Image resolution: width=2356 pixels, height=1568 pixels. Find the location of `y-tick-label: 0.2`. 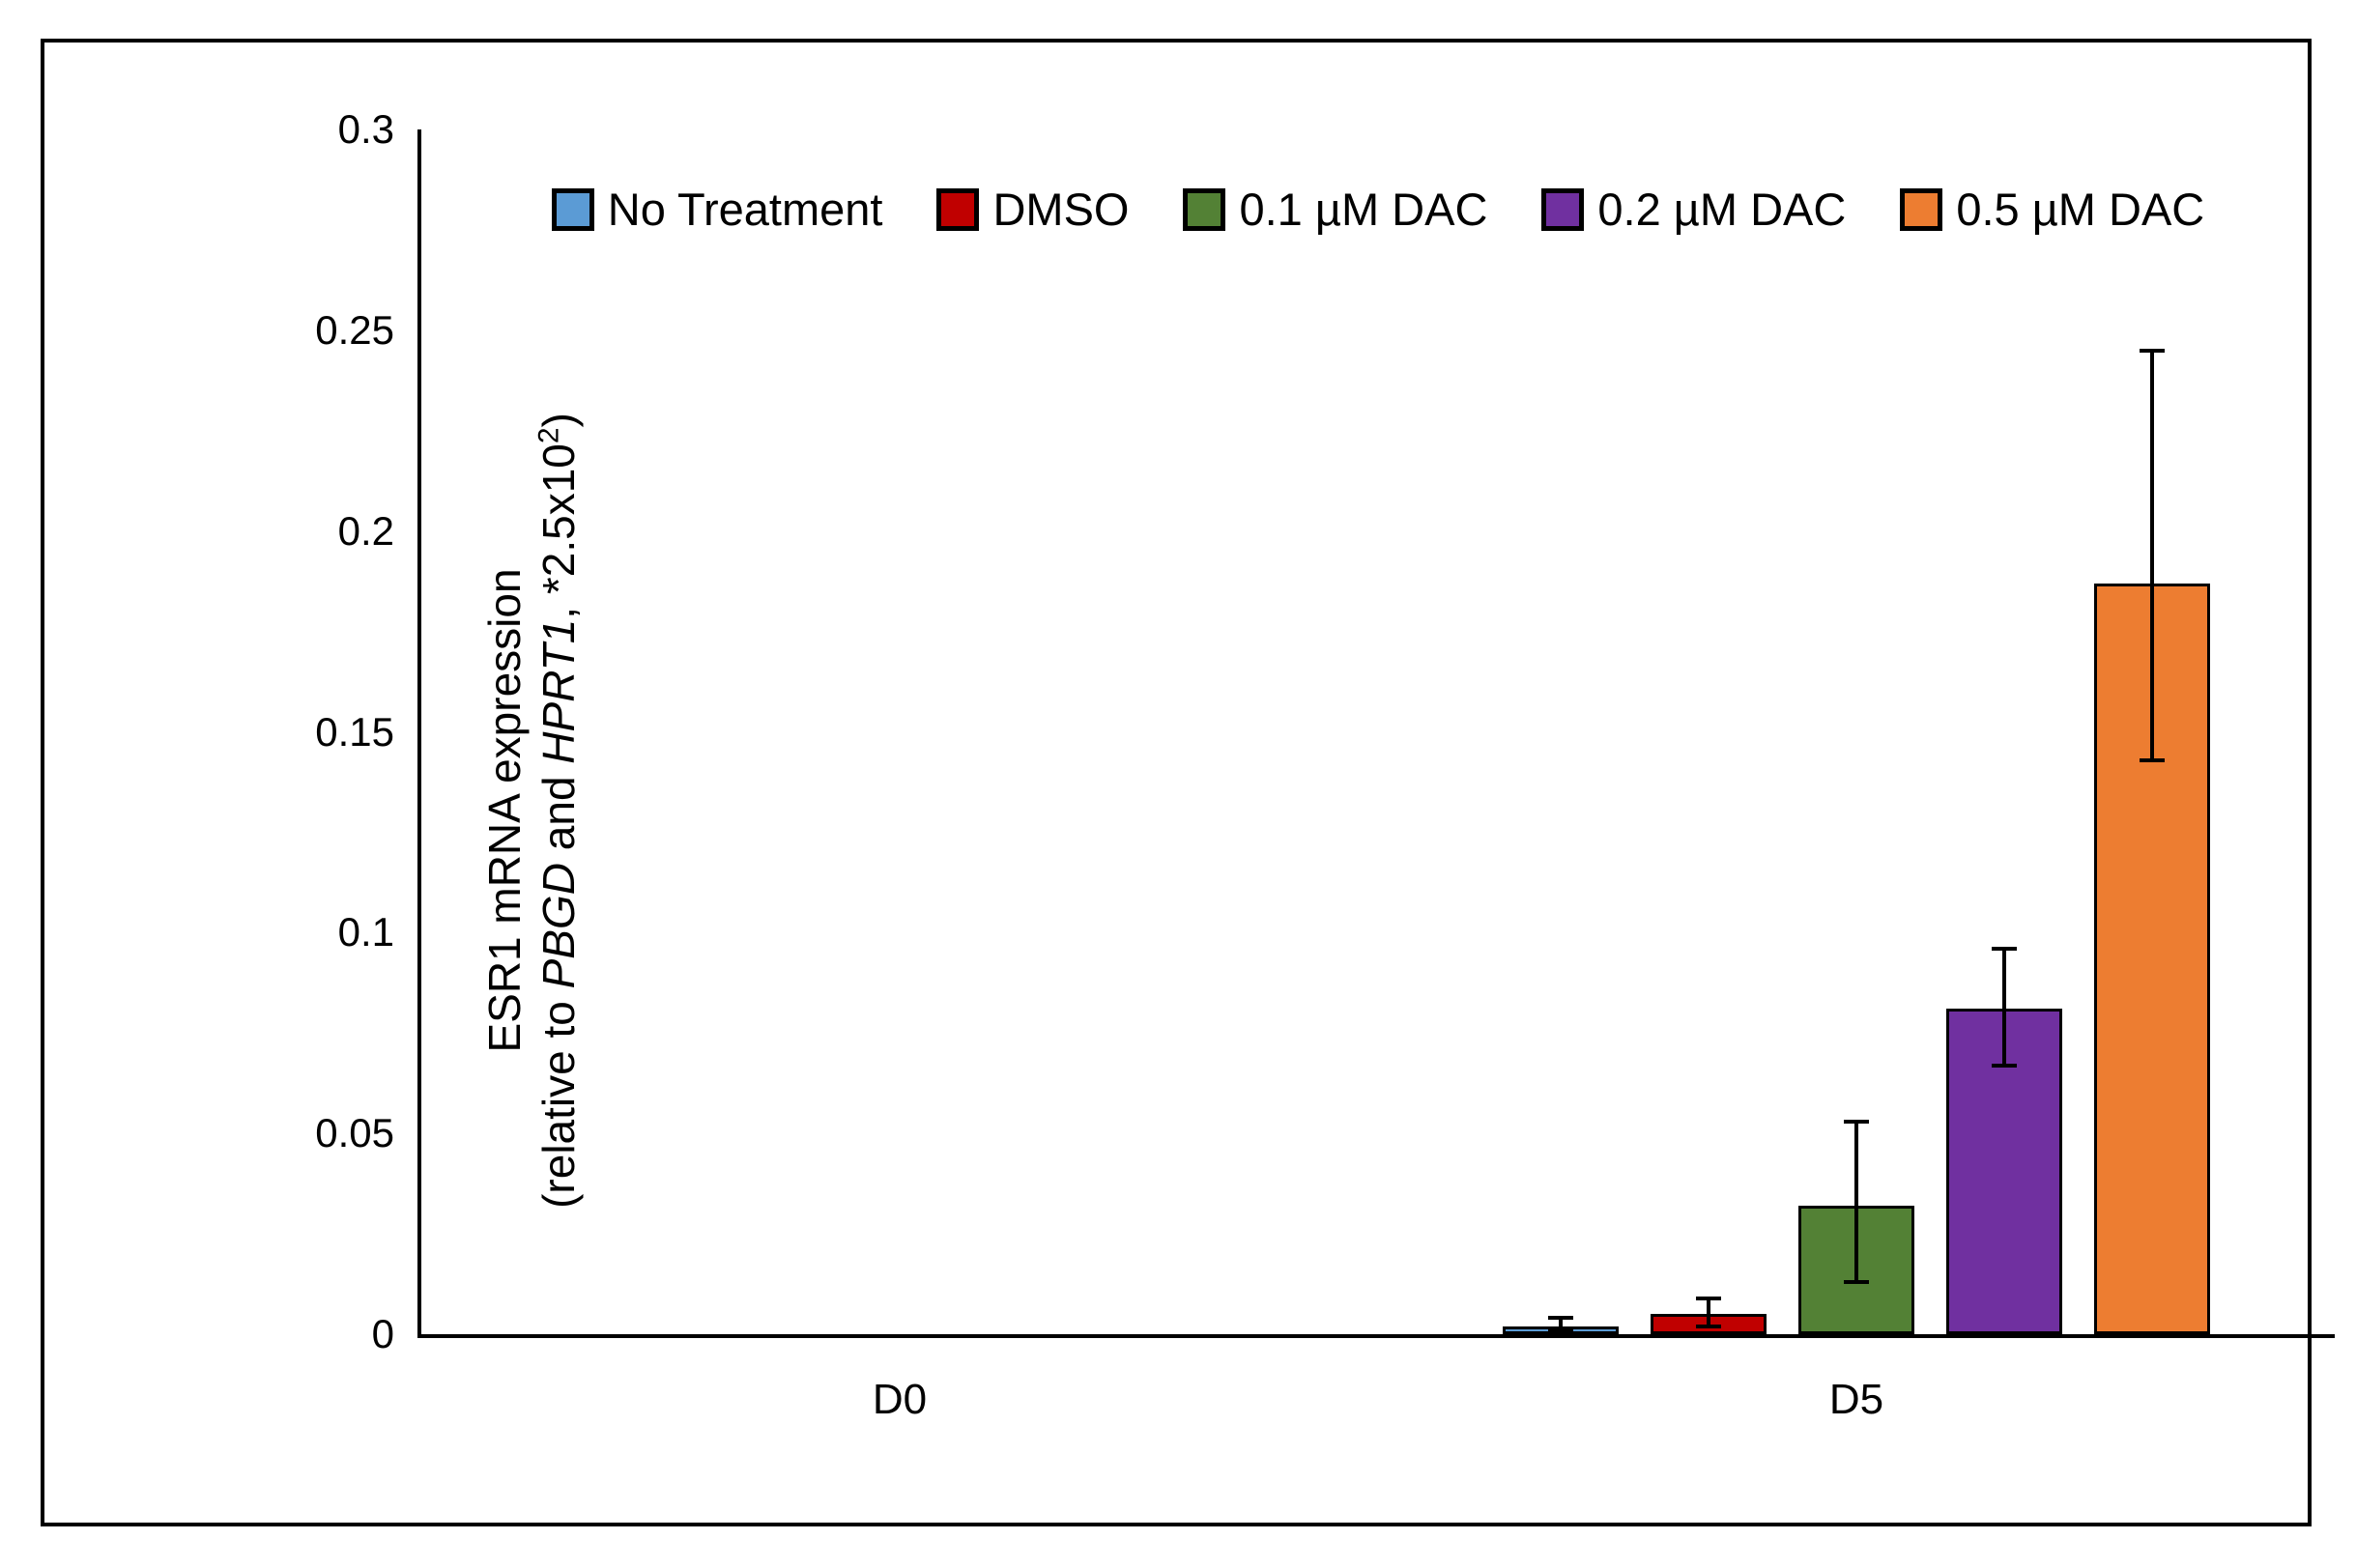

y-tick-label: 0.2 is located at coordinates (366, 530).